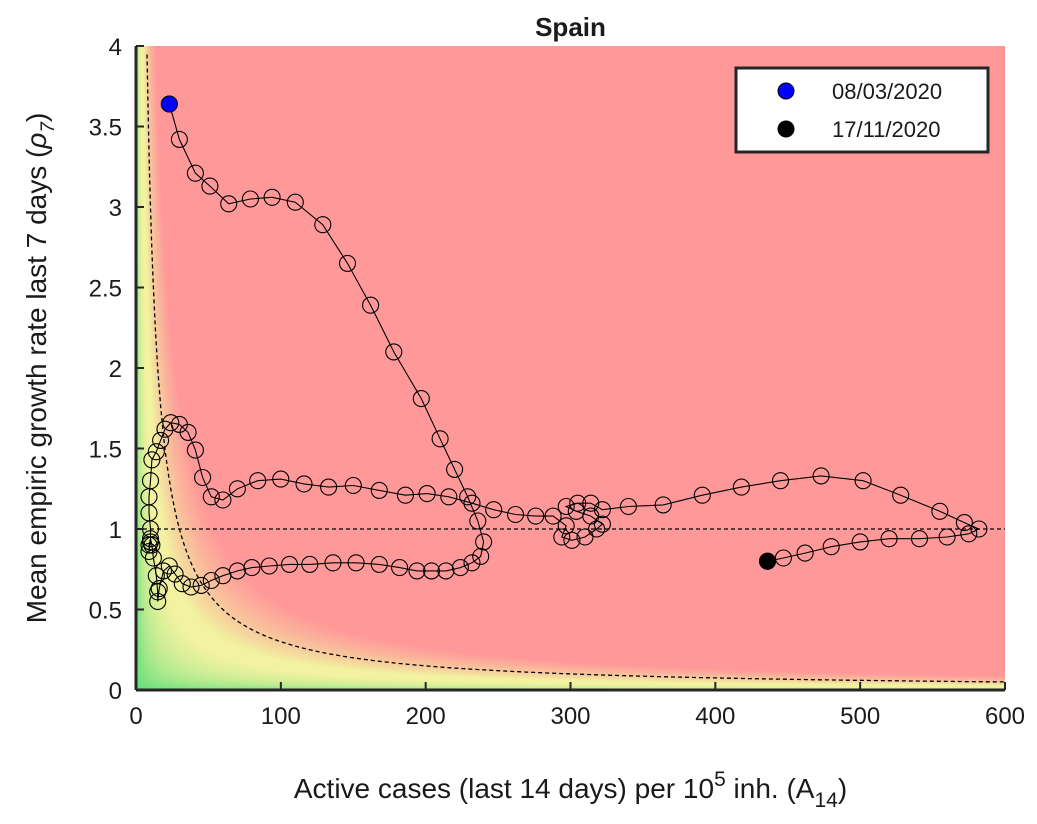 This screenshot has height=824, width=1037. What do you see at coordinates (105, 611) in the screenshot?
I see `y-tick-label: 0.5` at bounding box center [105, 611].